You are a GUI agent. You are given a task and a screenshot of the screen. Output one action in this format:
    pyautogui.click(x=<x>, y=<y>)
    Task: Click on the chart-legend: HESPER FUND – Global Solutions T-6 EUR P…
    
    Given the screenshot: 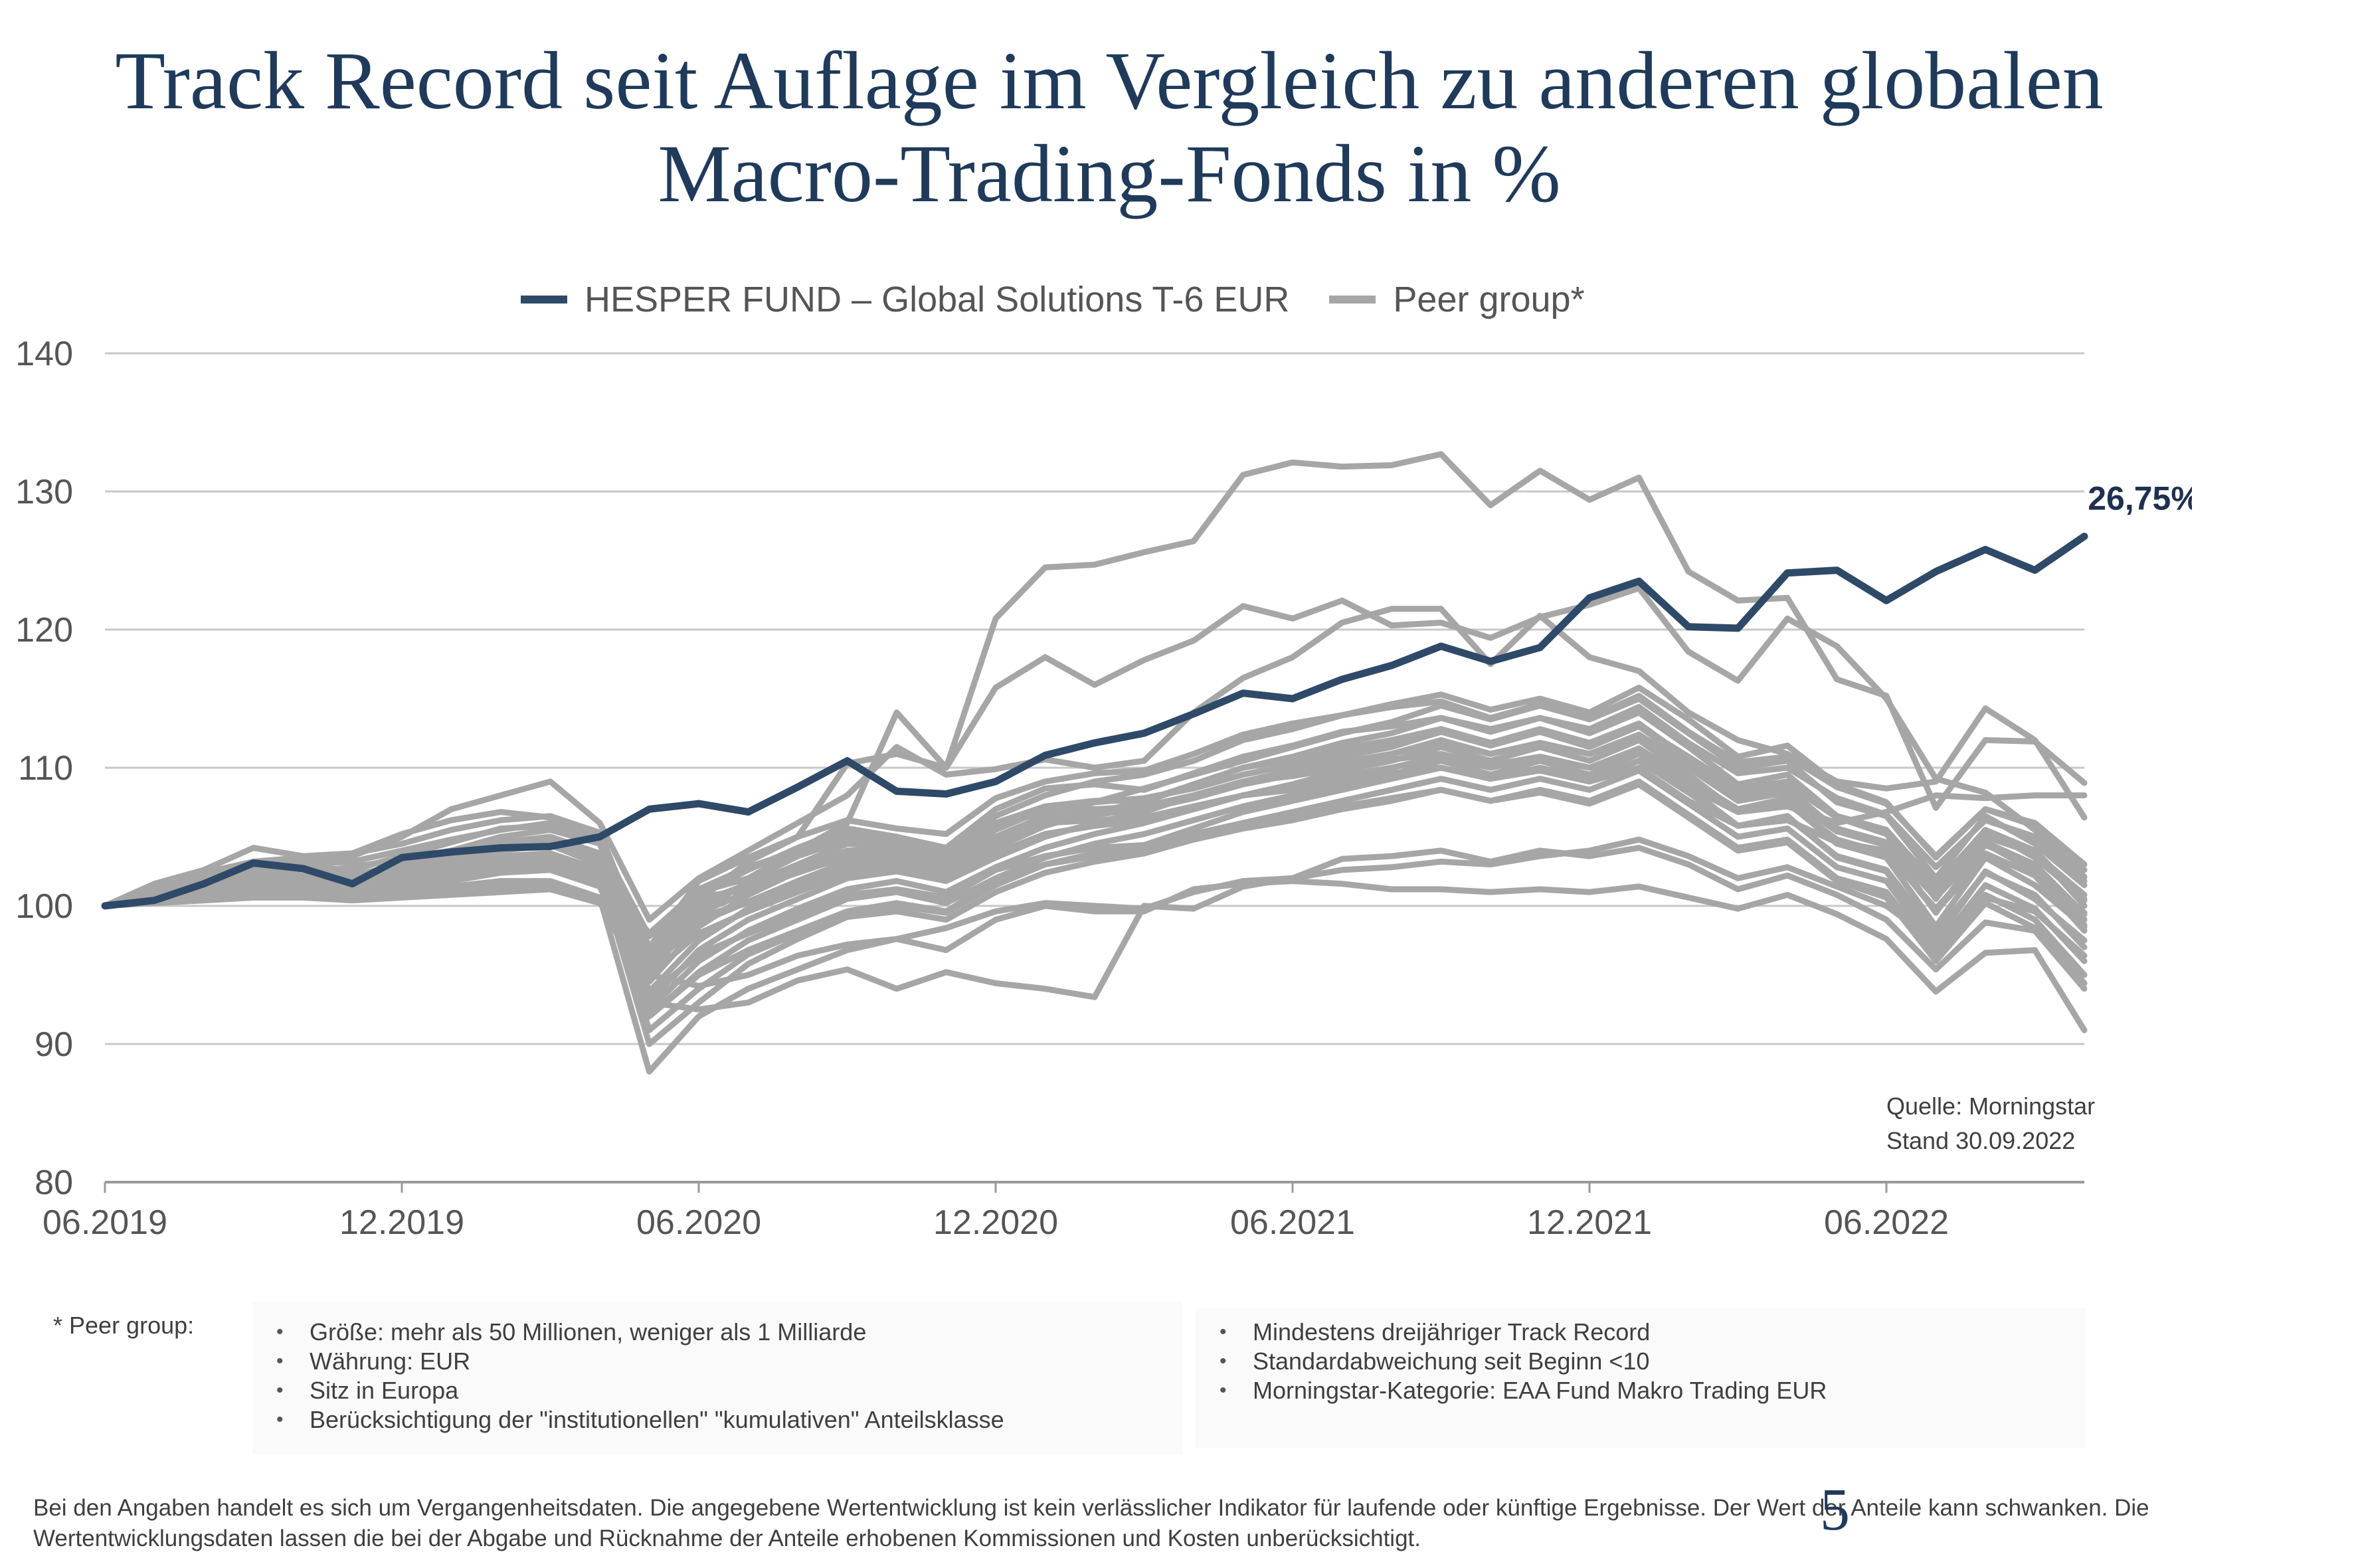 What is the action you would take?
    pyautogui.click(x=1073, y=299)
    